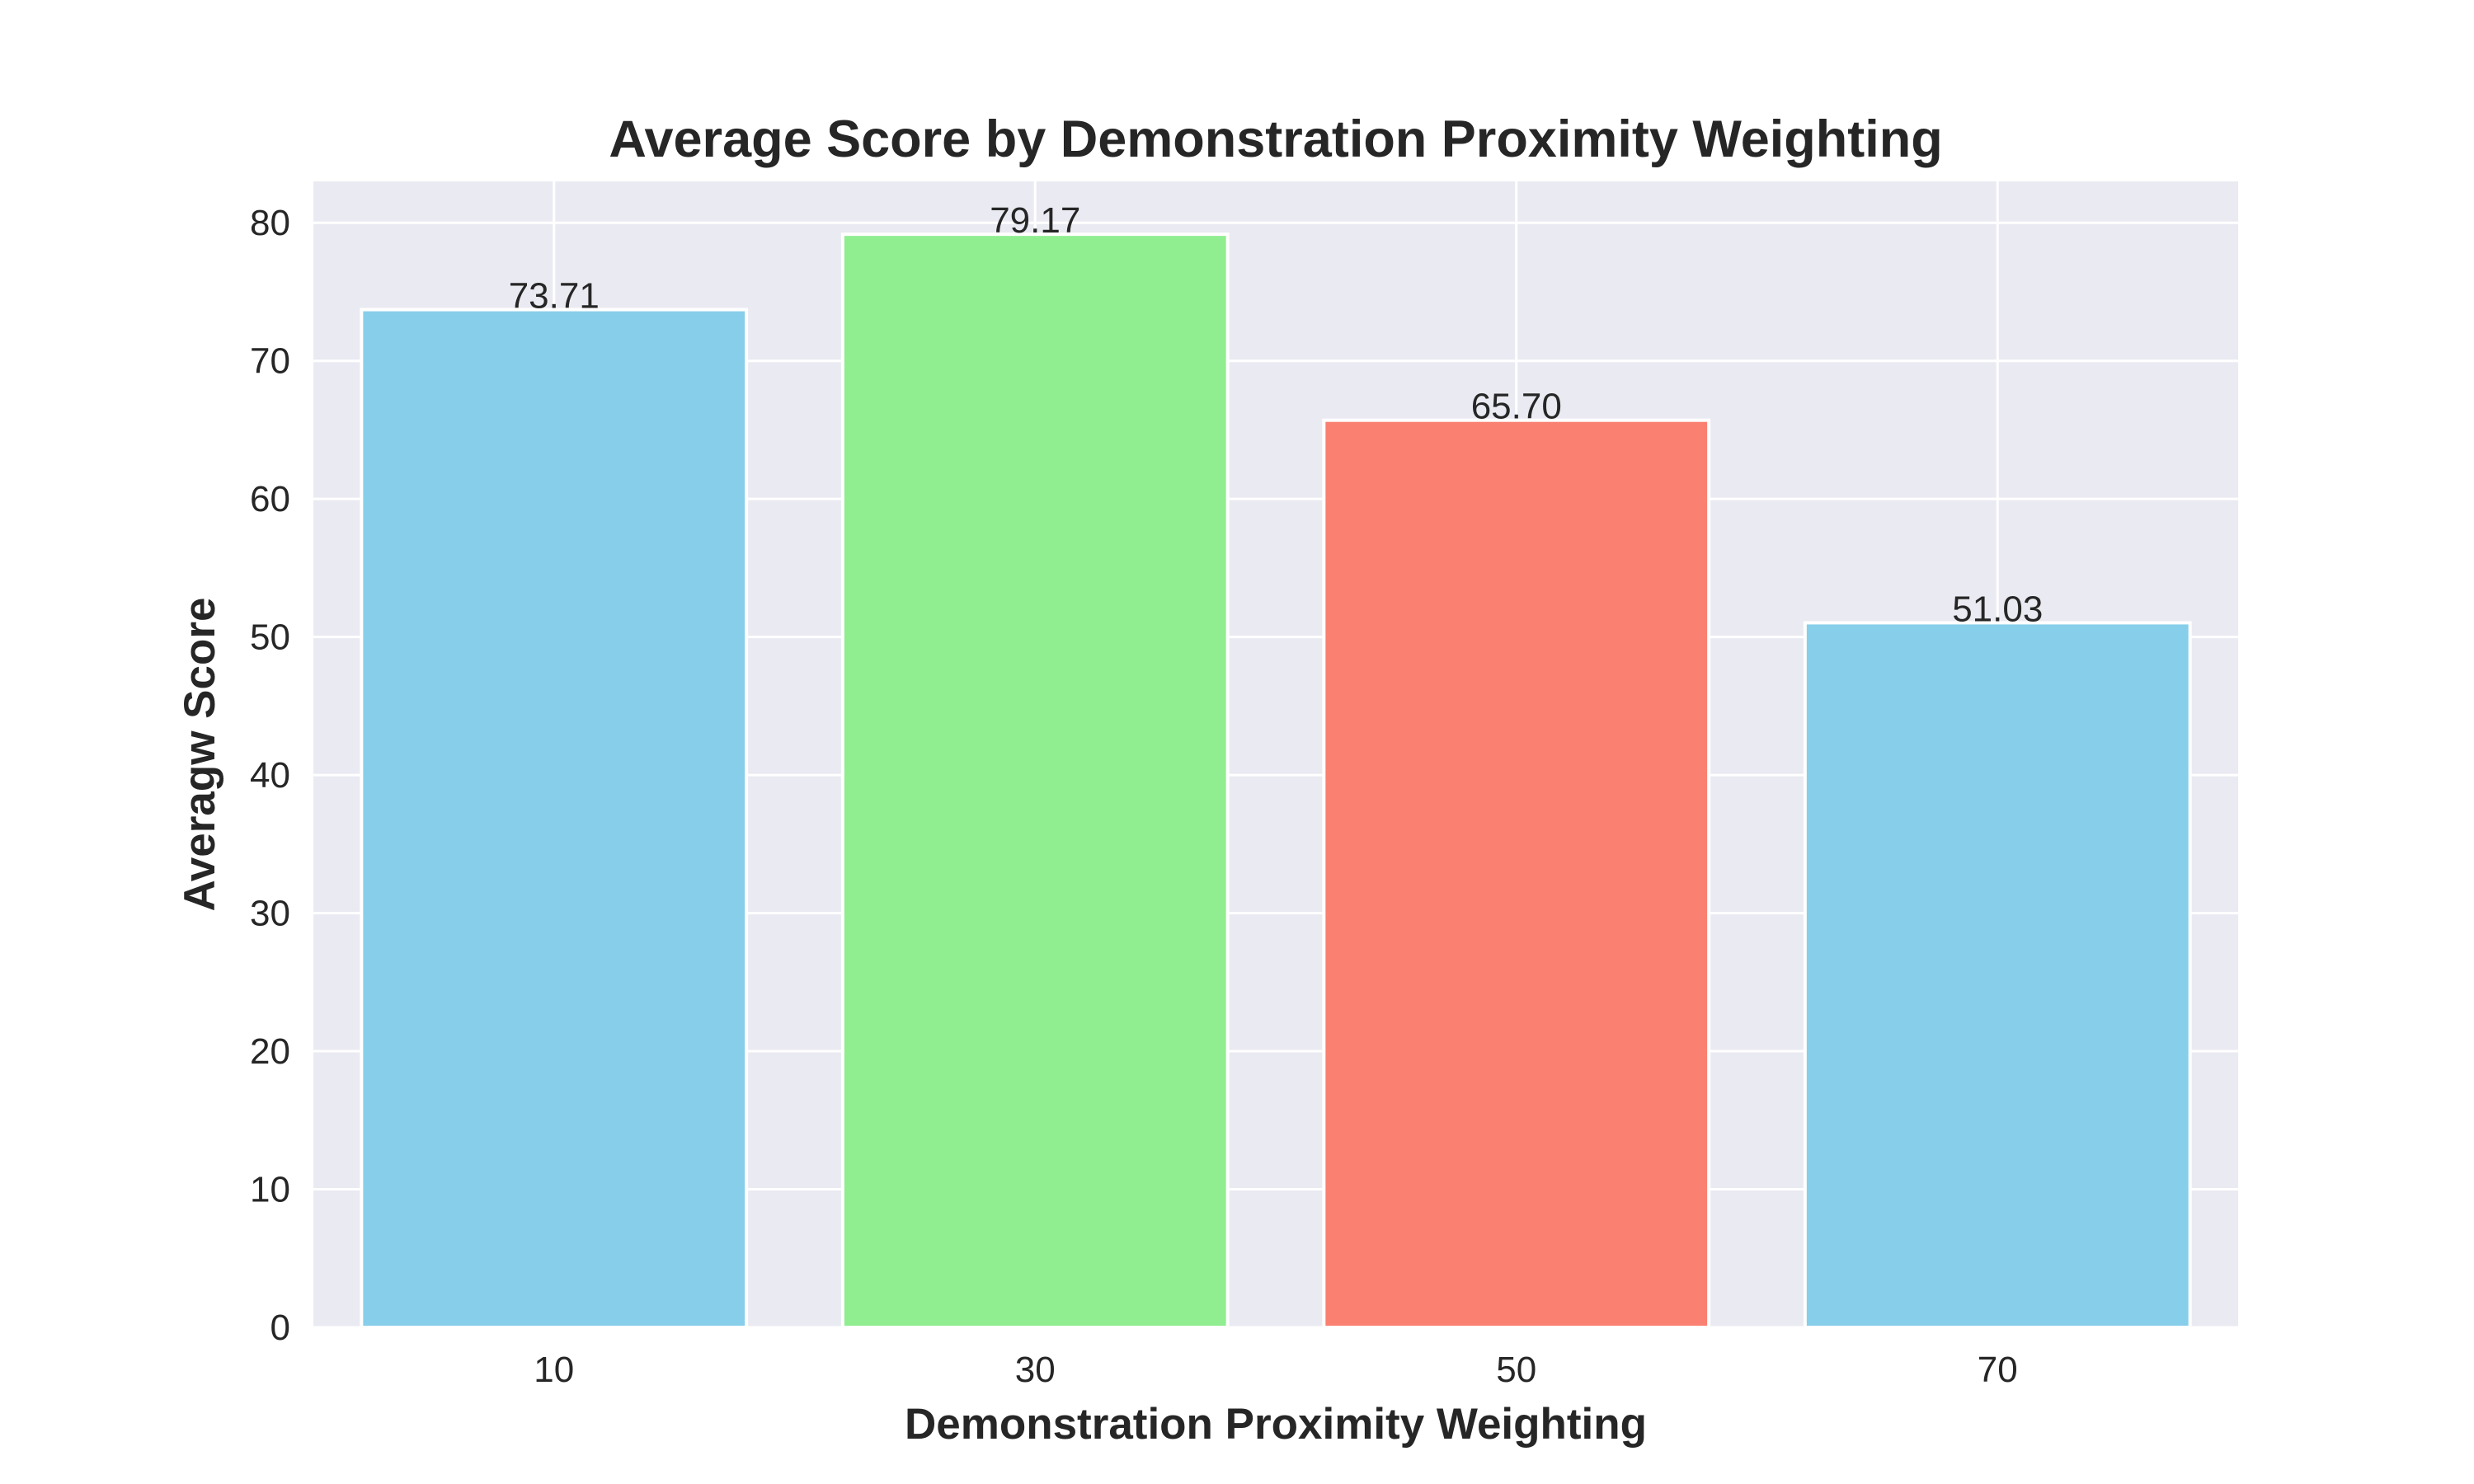 The width and height of the screenshot is (2474, 1484). What do you see at coordinates (1516, 407) in the screenshot?
I see `bar-value-label: 65.70` at bounding box center [1516, 407].